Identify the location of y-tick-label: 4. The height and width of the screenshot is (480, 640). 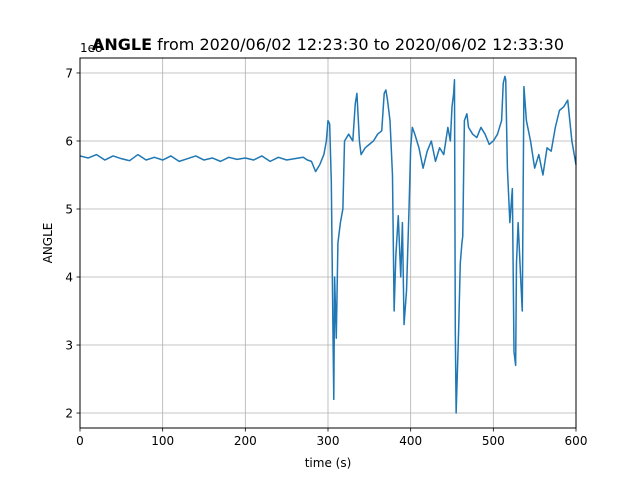
(69, 278).